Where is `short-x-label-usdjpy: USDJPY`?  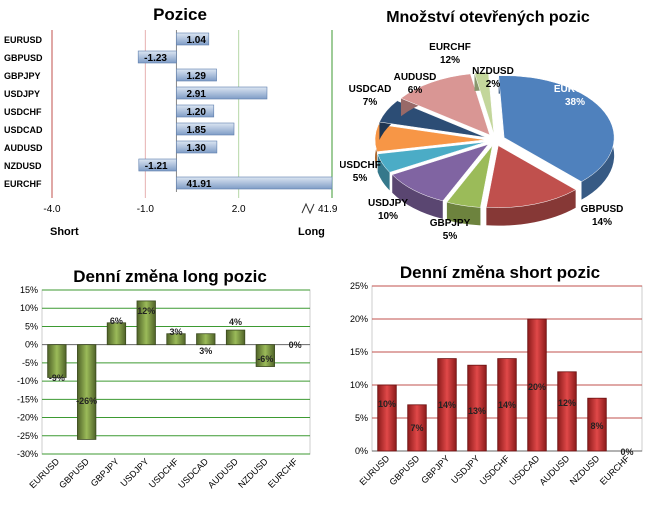 short-x-label-usdjpy: USDJPY is located at coordinates (465, 469).